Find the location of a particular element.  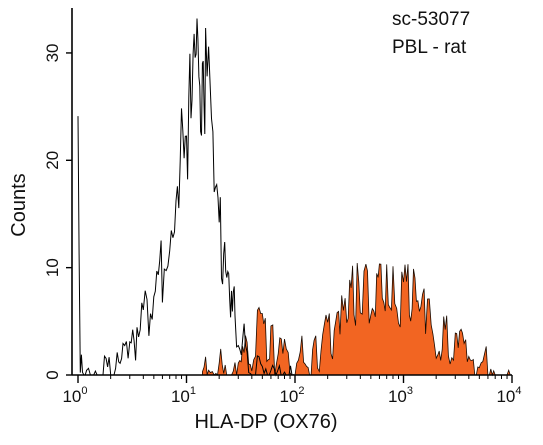

x-tick-label: 10⁰ is located at coordinates (74, 395).